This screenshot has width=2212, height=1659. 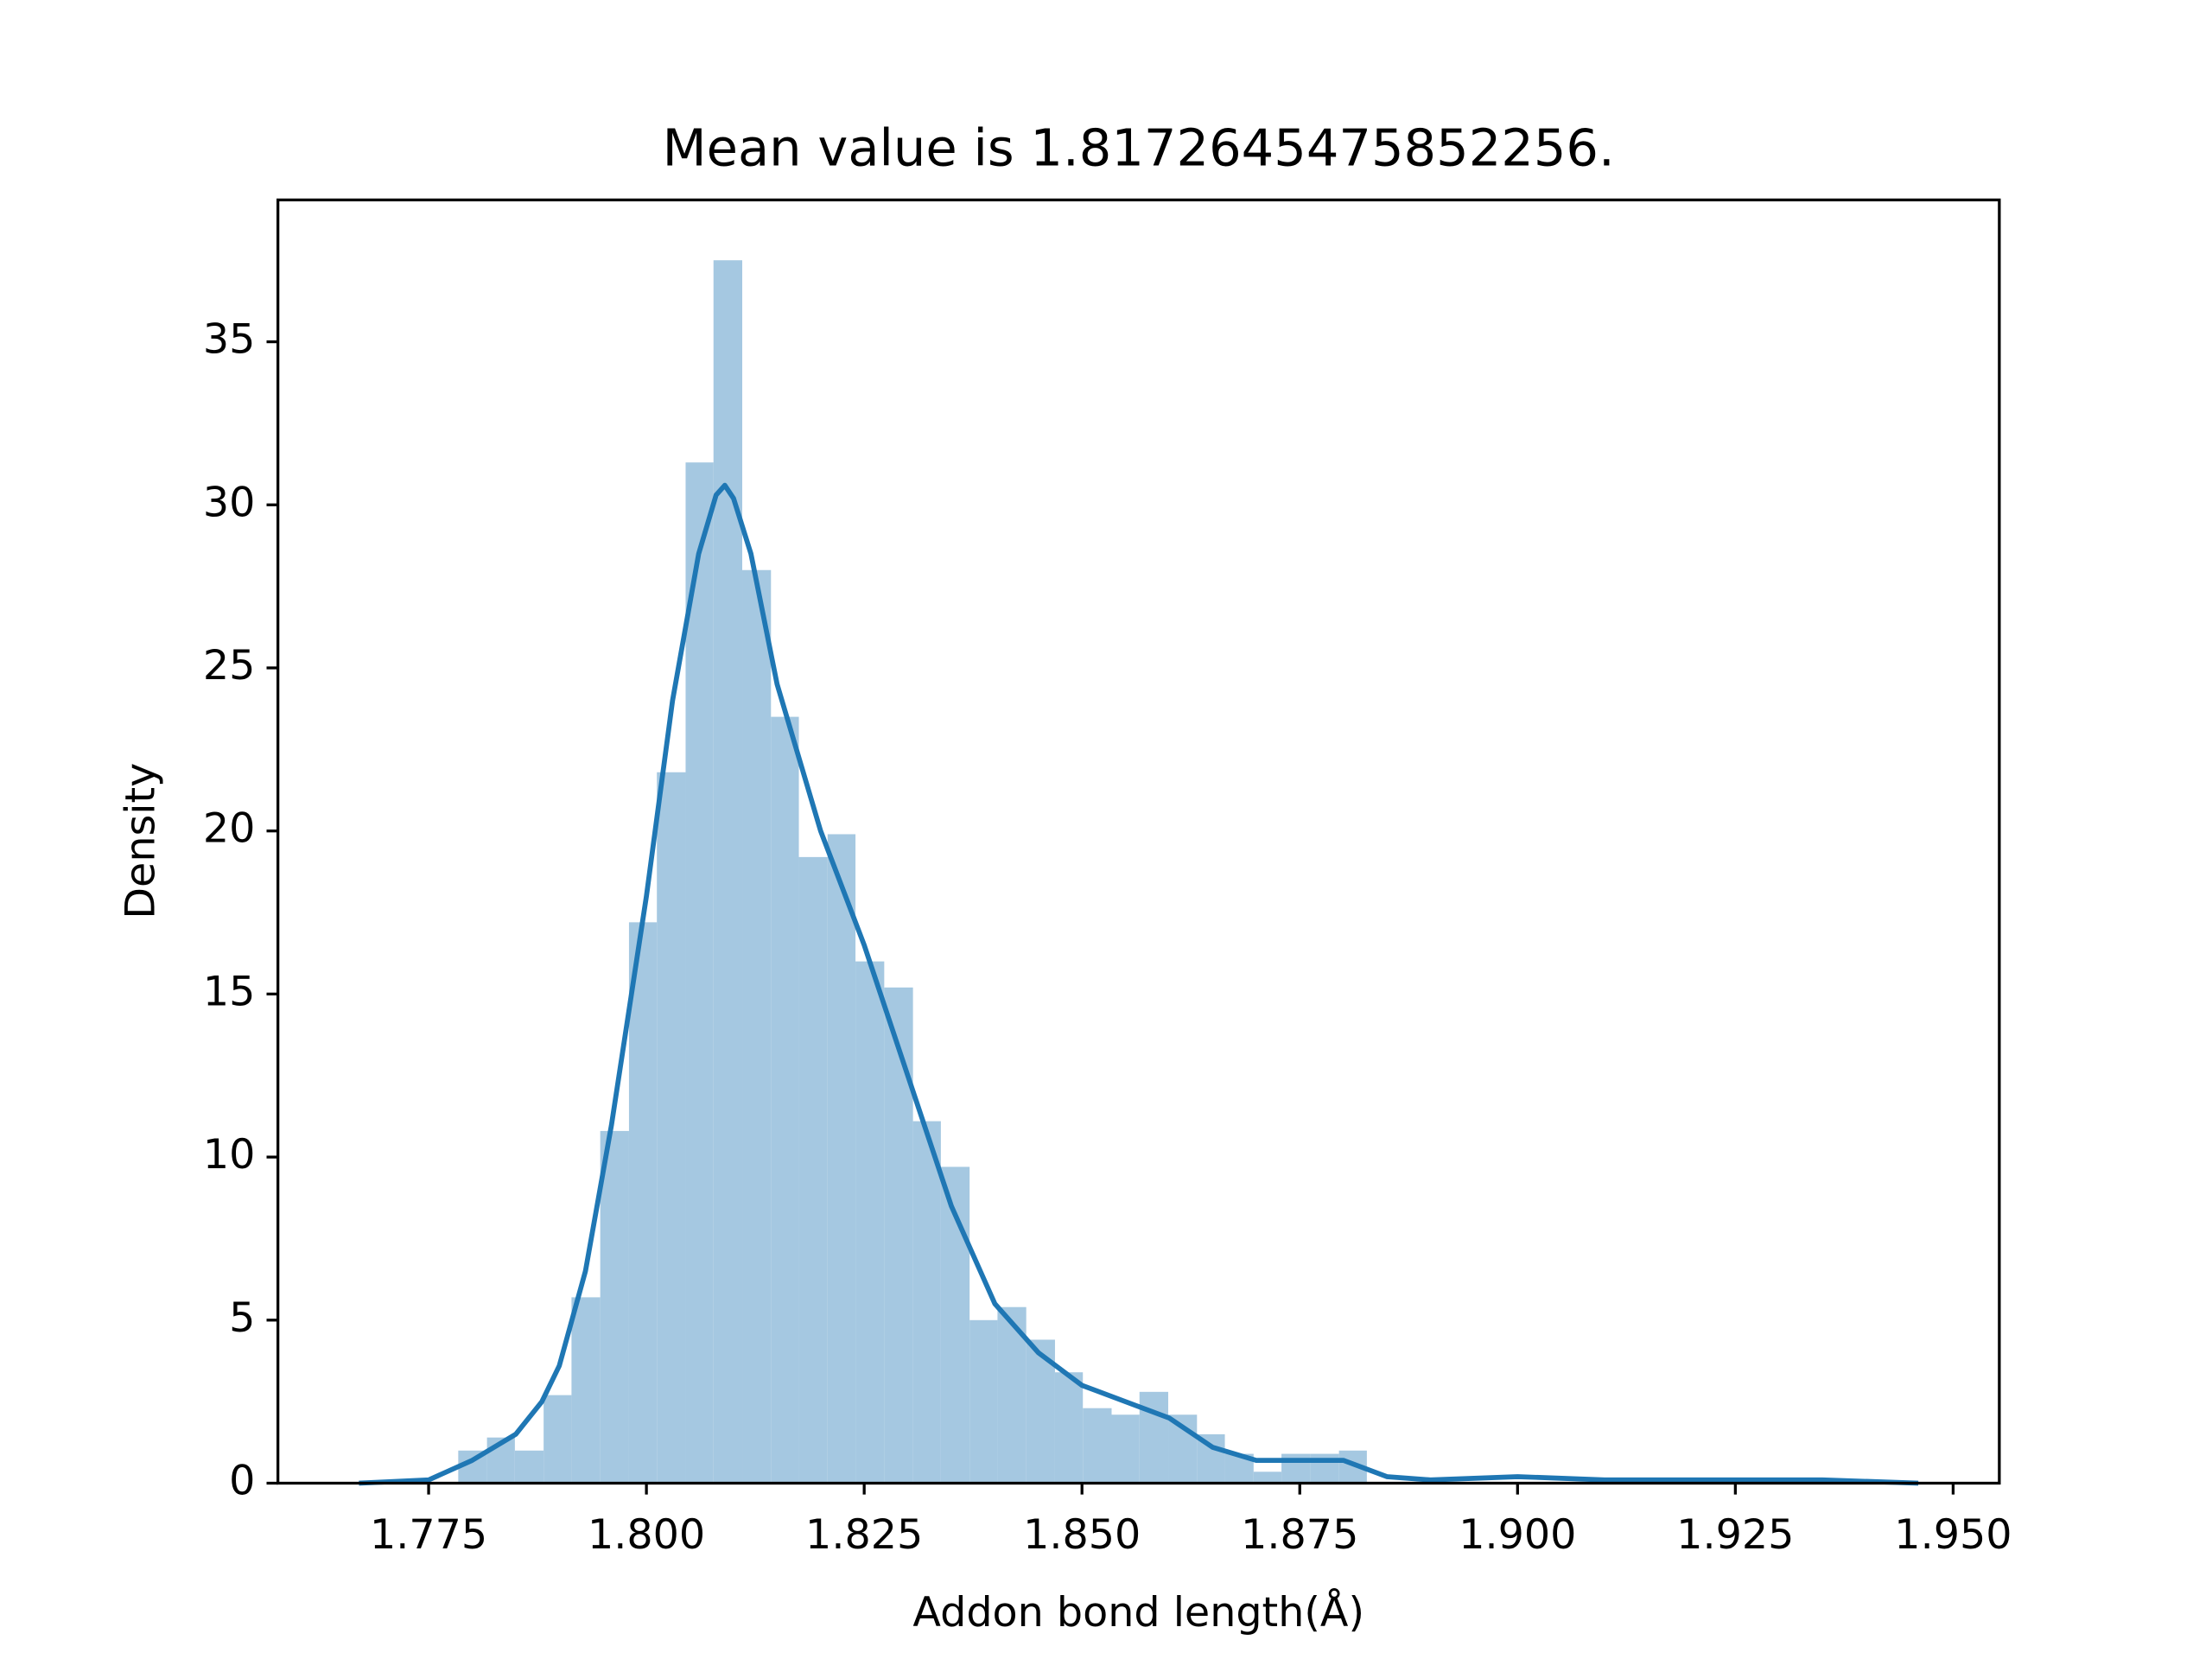 I want to click on y-axis-label: Density, so click(x=141, y=841).